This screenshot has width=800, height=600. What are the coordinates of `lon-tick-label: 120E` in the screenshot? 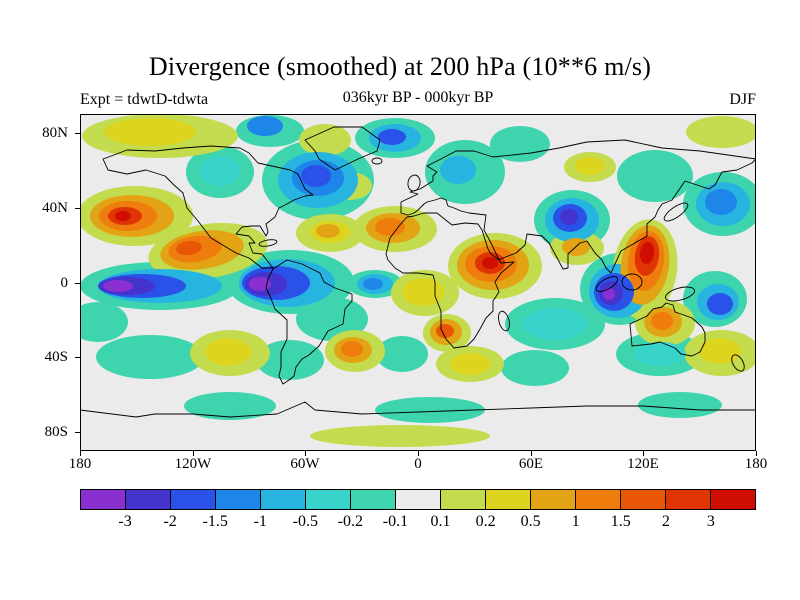 It's located at (643, 464).